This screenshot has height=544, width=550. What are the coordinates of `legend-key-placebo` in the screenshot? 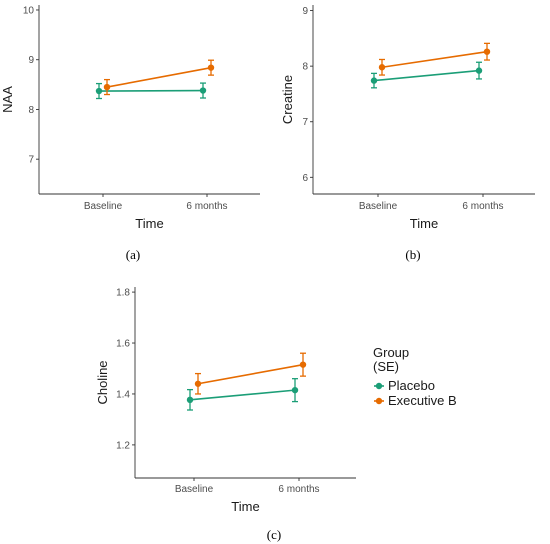 It's located at (379, 386).